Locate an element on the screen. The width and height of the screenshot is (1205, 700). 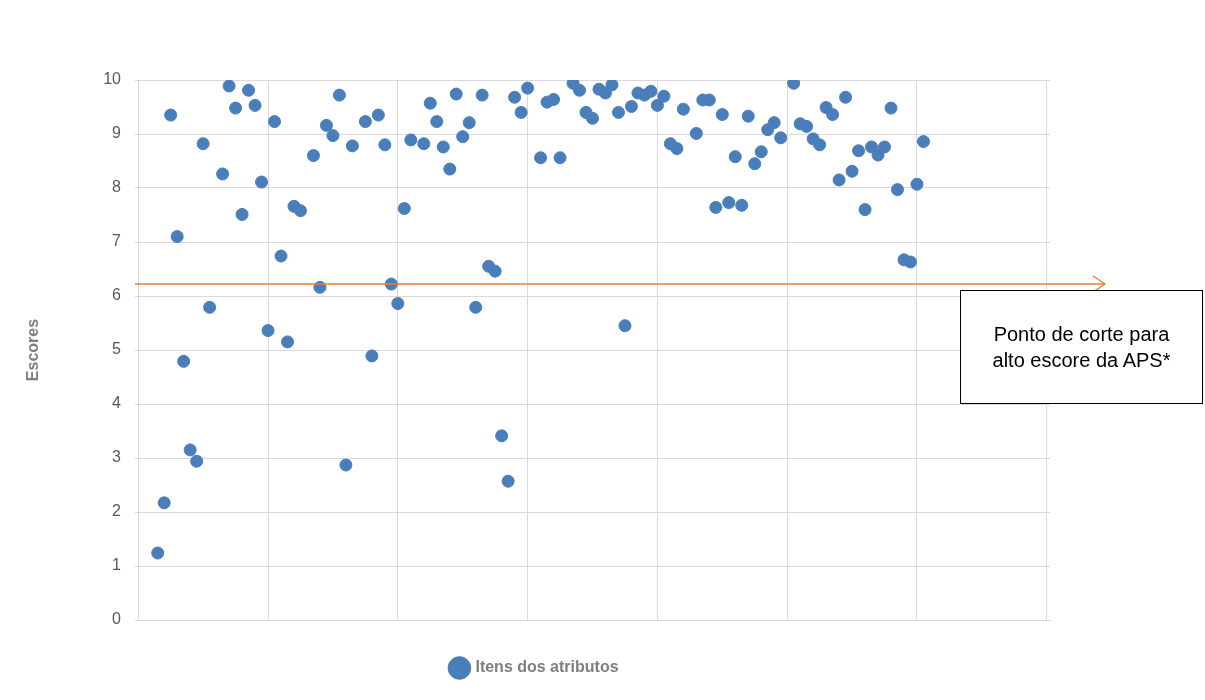
y-tick-label: 0 is located at coordinates (117, 619).